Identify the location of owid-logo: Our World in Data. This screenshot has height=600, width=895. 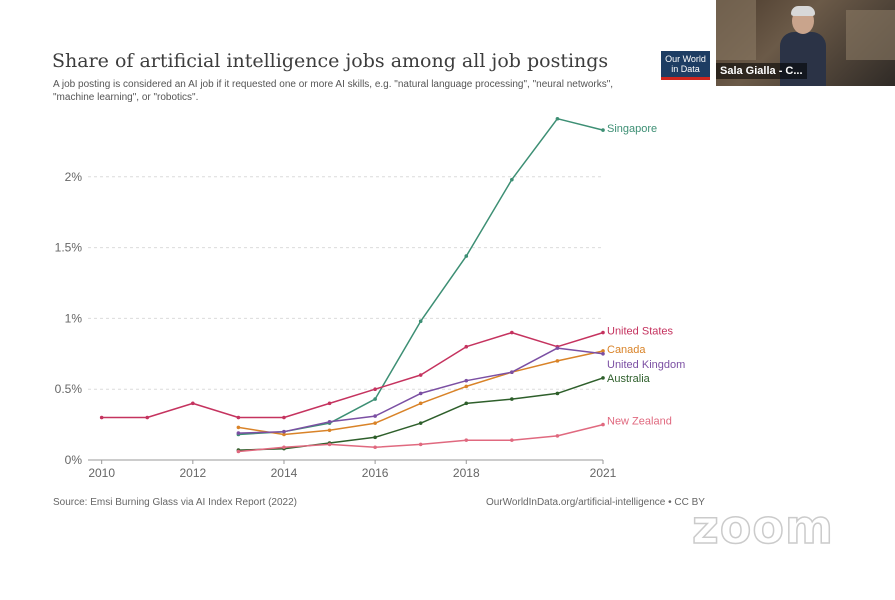
(685, 65).